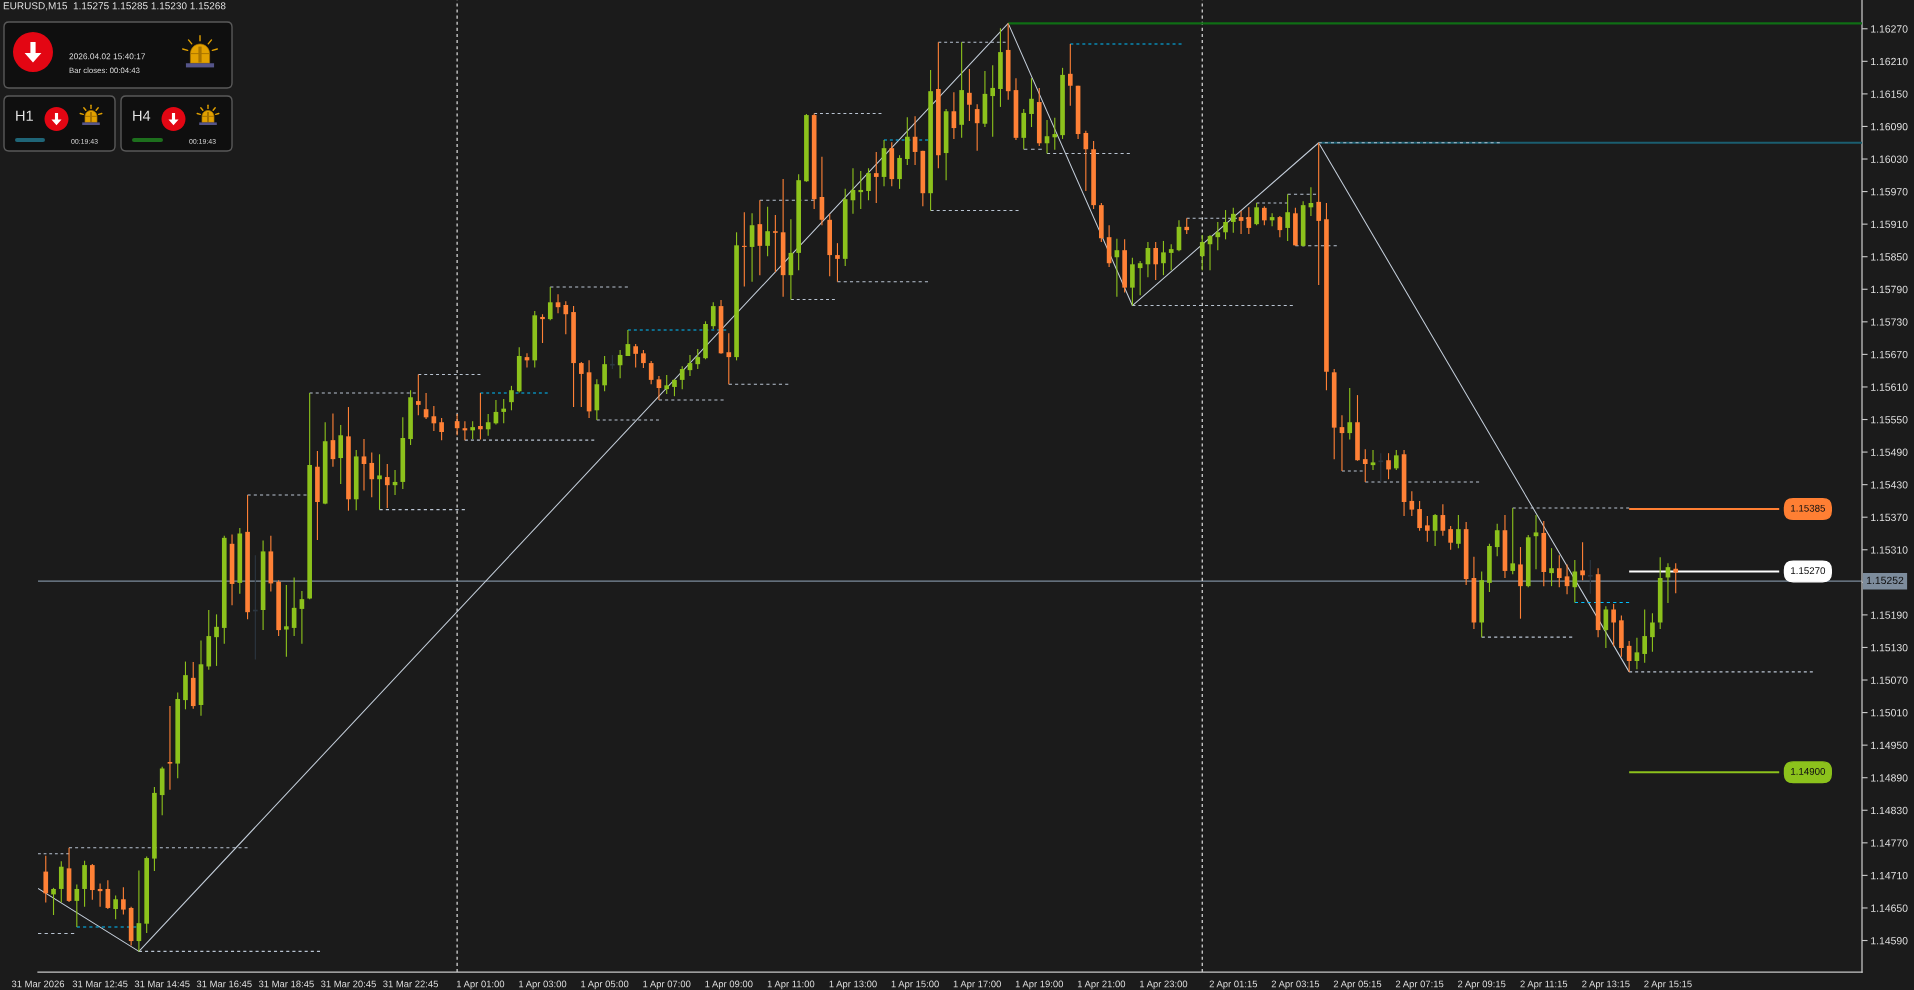  Describe the element at coordinates (1419, 985) in the screenshot. I see `x-tick-label: 2 Apr 07:15` at that location.